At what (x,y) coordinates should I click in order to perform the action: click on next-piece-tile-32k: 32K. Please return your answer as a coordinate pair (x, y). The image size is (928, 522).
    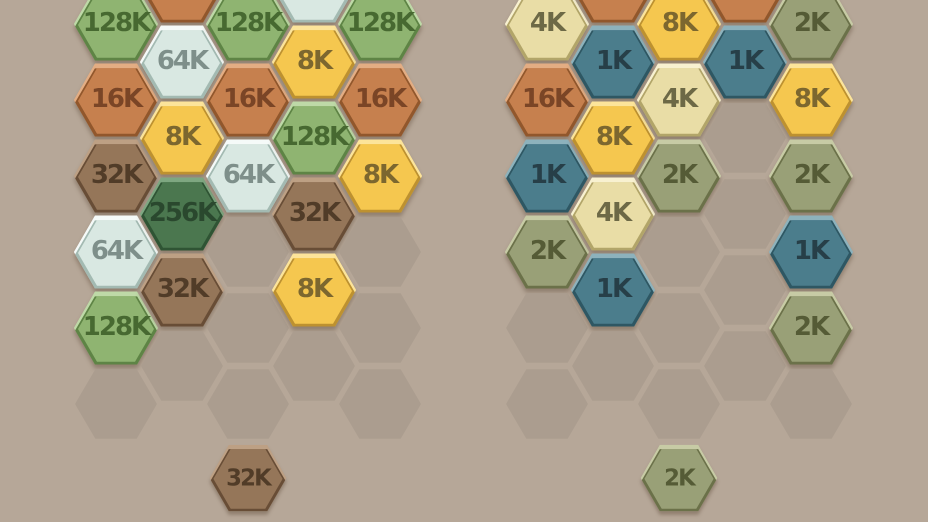
    Looking at the image, I should click on (248, 477).